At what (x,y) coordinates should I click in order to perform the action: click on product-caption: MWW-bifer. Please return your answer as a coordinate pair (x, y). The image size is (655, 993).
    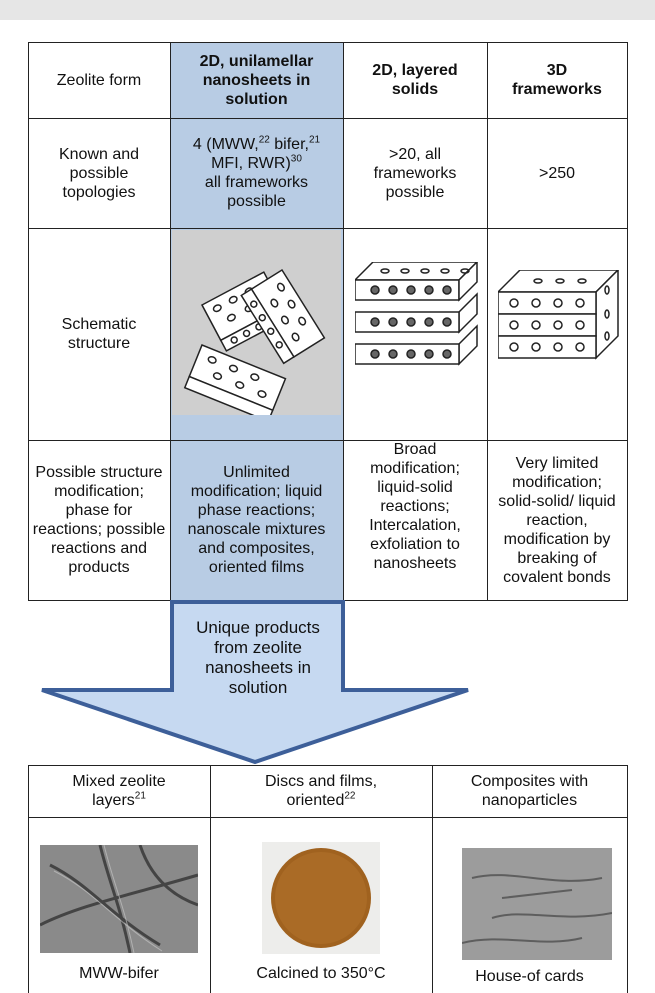
    Looking at the image, I should click on (119, 973).